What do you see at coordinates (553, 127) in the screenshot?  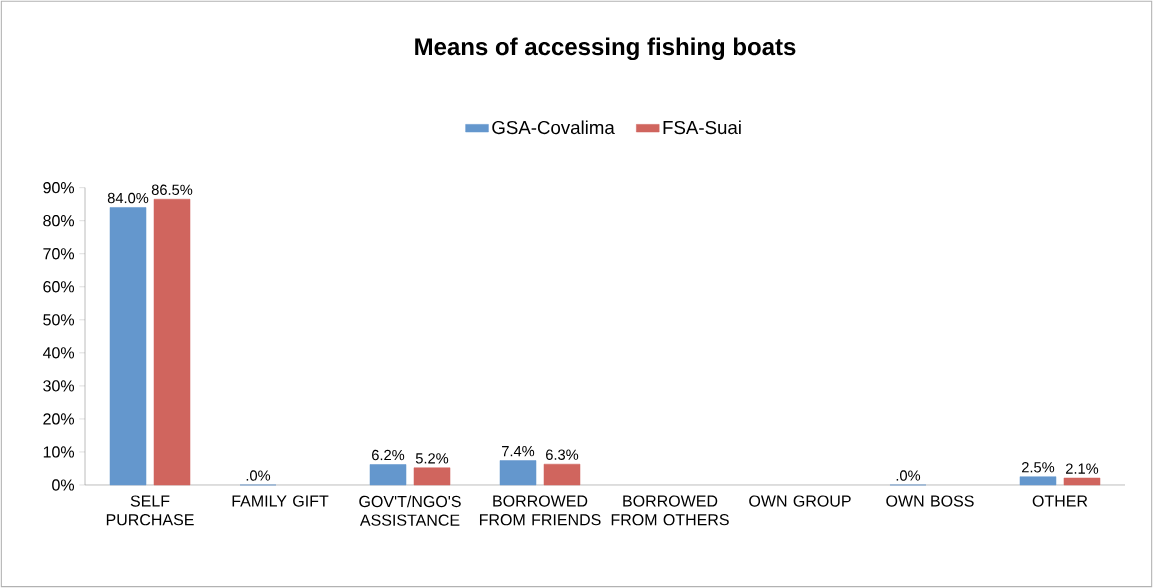 I see `legend-label: GSA-Covalima` at bounding box center [553, 127].